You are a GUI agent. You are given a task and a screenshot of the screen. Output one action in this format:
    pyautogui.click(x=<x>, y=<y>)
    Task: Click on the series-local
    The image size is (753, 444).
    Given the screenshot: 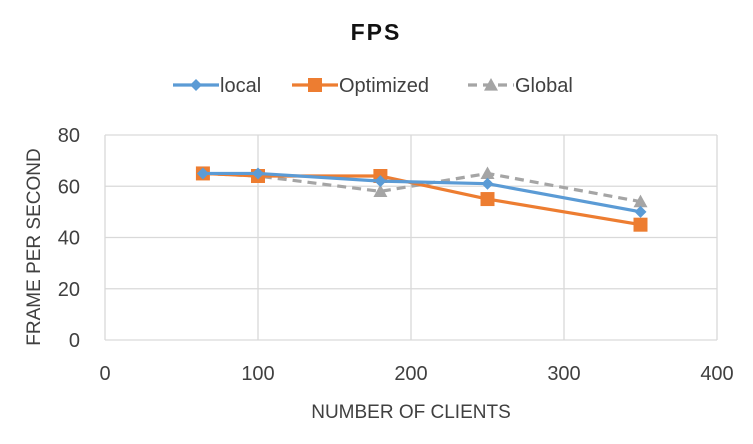 What is the action you would take?
    pyautogui.click(x=421, y=192)
    